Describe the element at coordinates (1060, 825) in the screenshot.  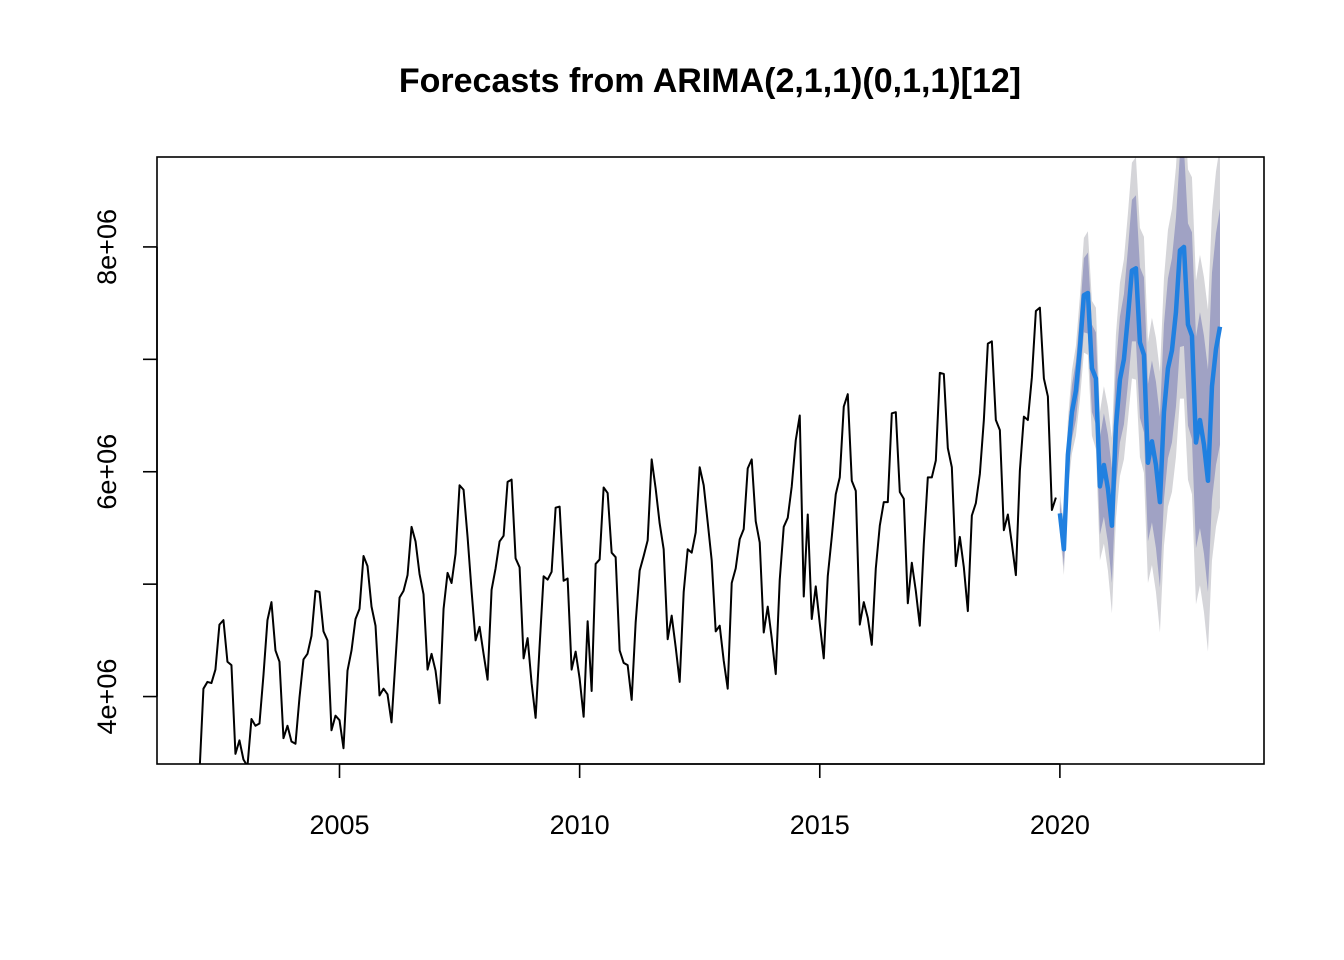
I see `x-tick-label: 2020` at that location.